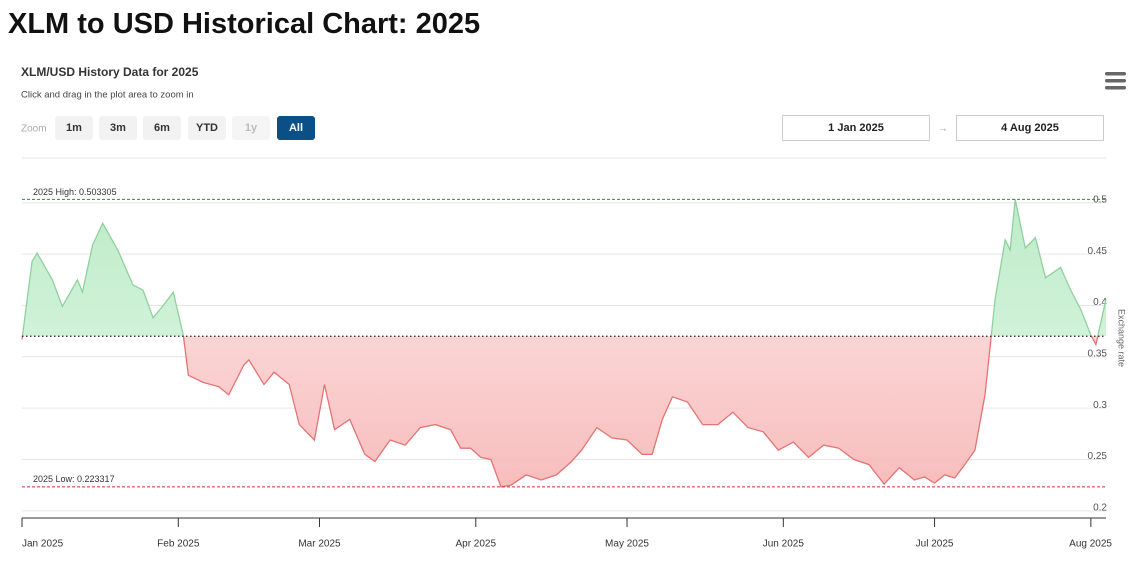 Image resolution: width=1139 pixels, height=564 pixels. Describe the element at coordinates (856, 128) in the screenshot. I see `range-from: 1 Jan 2025` at that location.